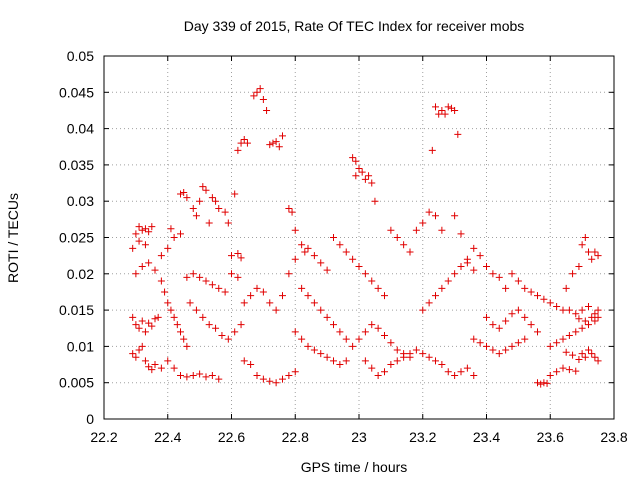 The image size is (640, 480). What do you see at coordinates (167, 437) in the screenshot?
I see `x-tick-label: 22.4` at bounding box center [167, 437].